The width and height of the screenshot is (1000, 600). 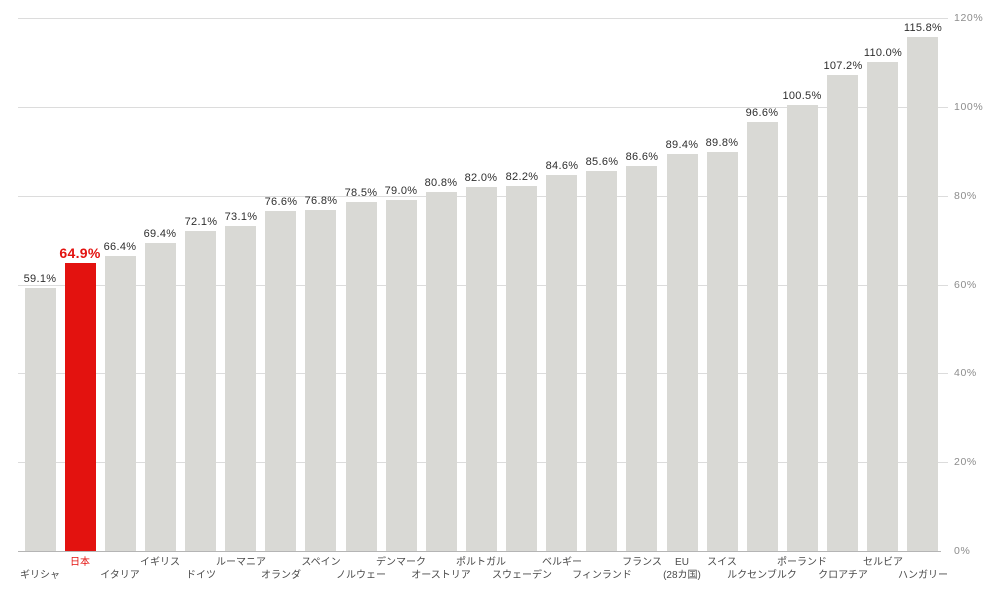 What do you see at coordinates (883, 53) in the screenshot?
I see `bar-value-label: 110.0%` at bounding box center [883, 53].